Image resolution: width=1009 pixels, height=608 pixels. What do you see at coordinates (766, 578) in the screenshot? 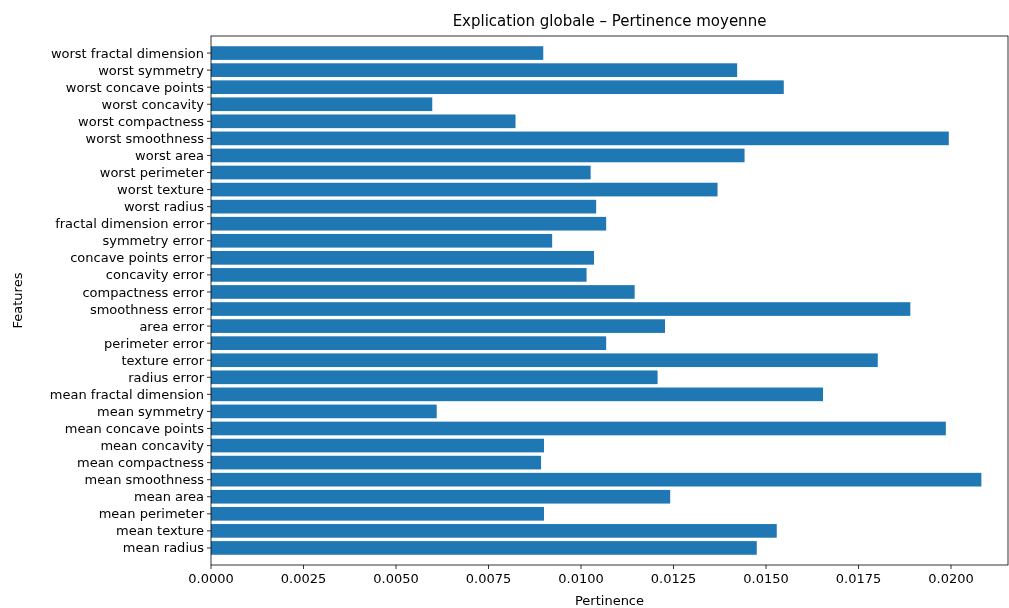
I see `x-tick-label: 0.0150` at bounding box center [766, 578].